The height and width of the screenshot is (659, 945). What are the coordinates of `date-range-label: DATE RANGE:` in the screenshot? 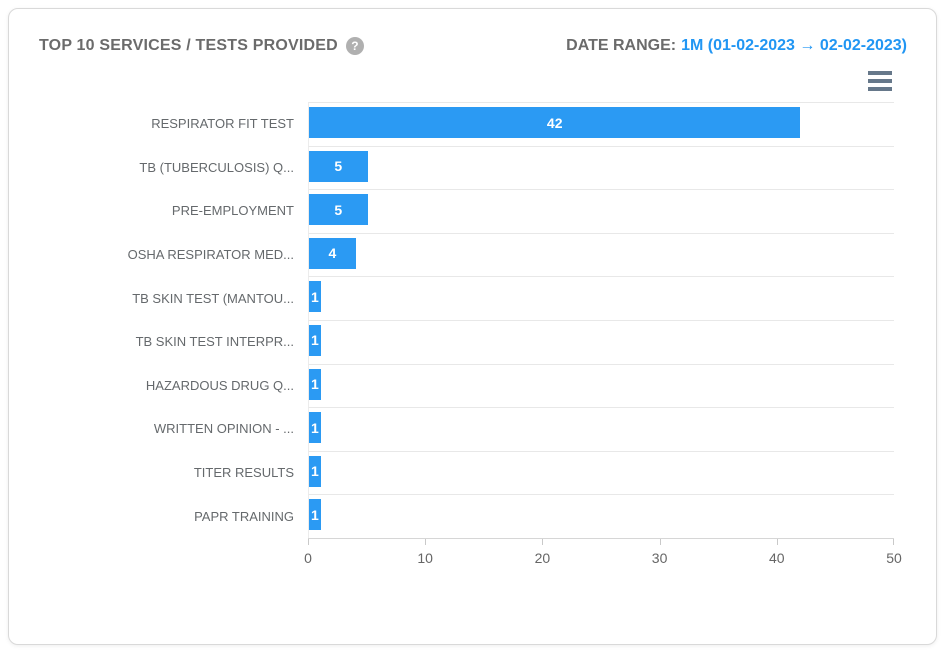 It's located at (621, 45).